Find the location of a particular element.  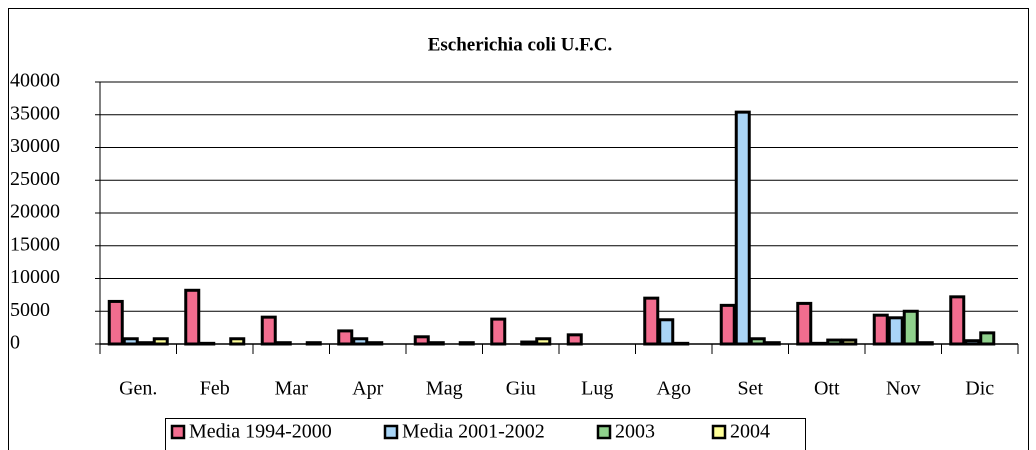

y-tick-label: 30000 is located at coordinates (35, 146).